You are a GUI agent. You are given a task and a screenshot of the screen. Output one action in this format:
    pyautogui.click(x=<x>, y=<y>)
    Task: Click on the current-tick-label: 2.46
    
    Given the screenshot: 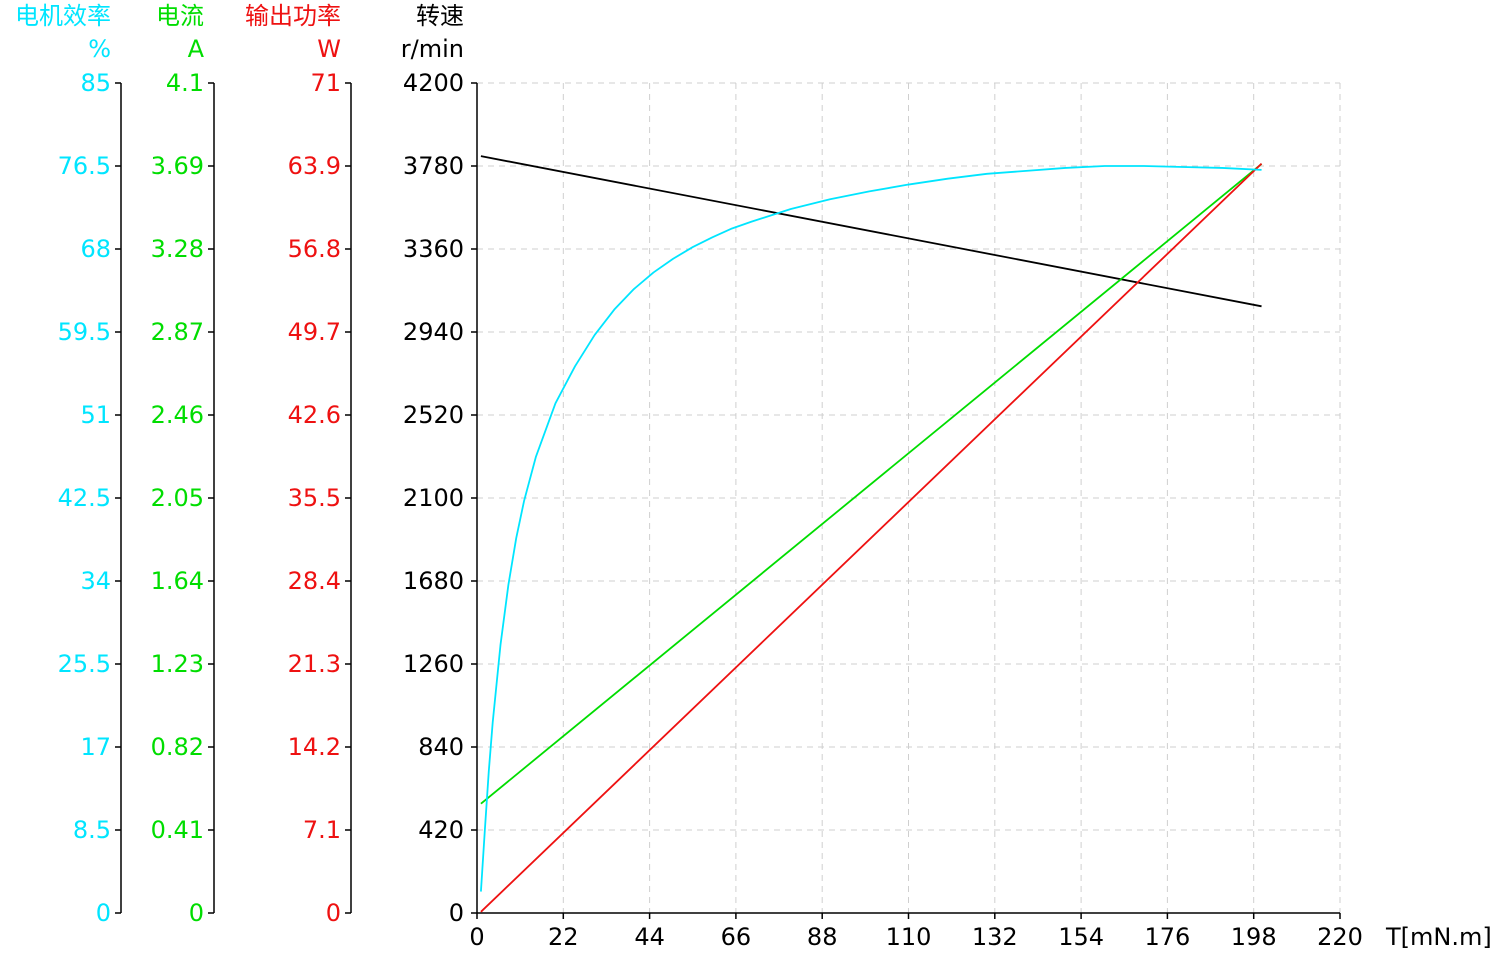 What is the action you would take?
    pyautogui.click(x=177, y=415)
    